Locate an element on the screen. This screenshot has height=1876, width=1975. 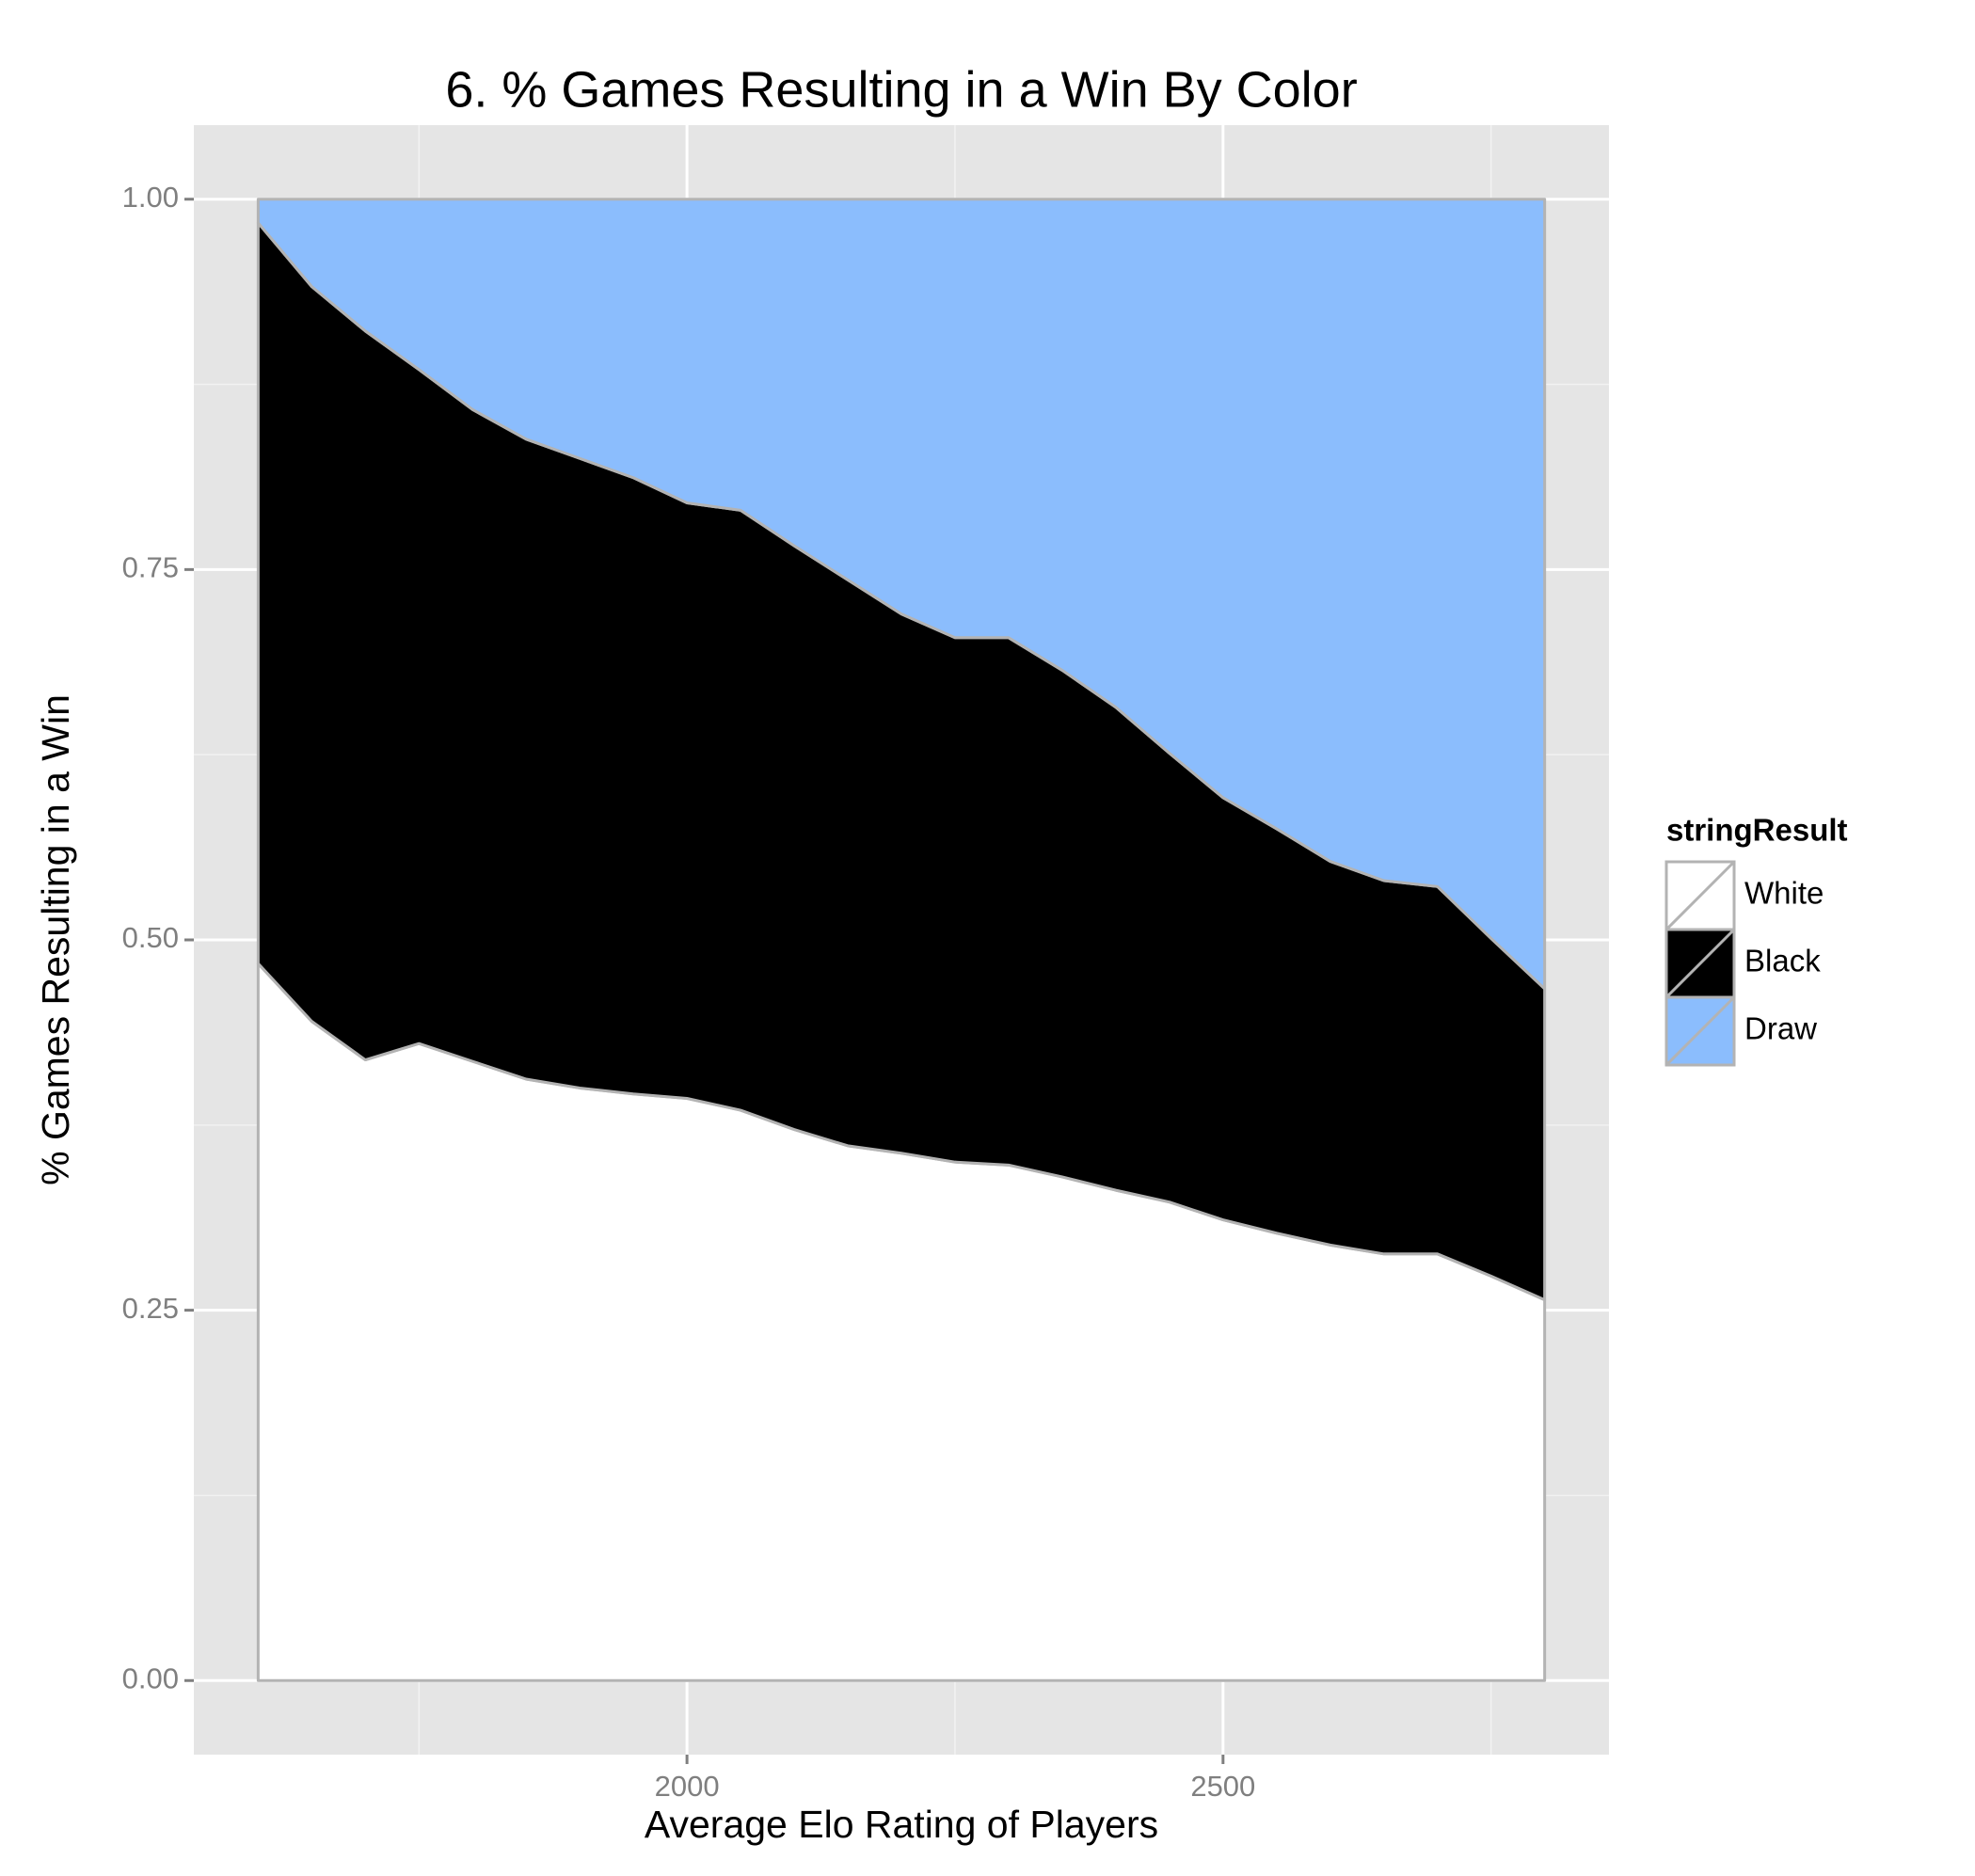
y-tick-label: 0.75 is located at coordinates (150, 567).